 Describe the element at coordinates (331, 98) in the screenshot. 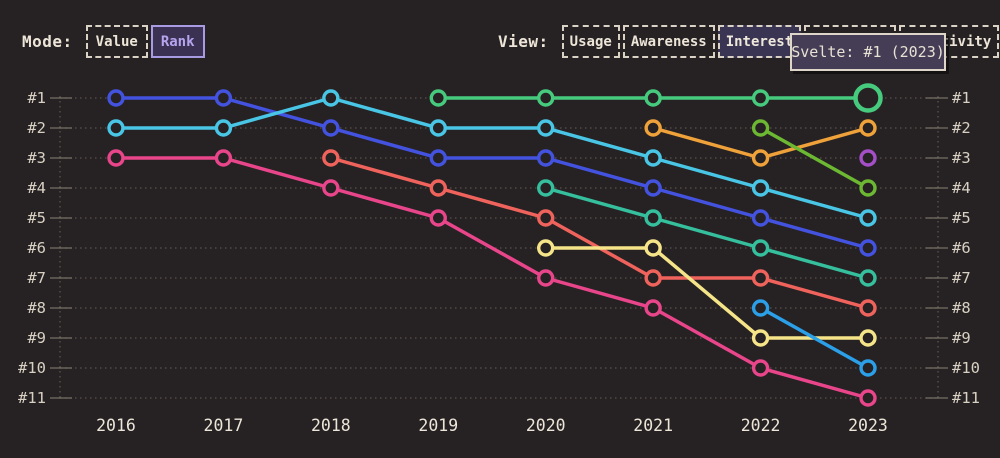

I see `point-cyan-2018` at that location.